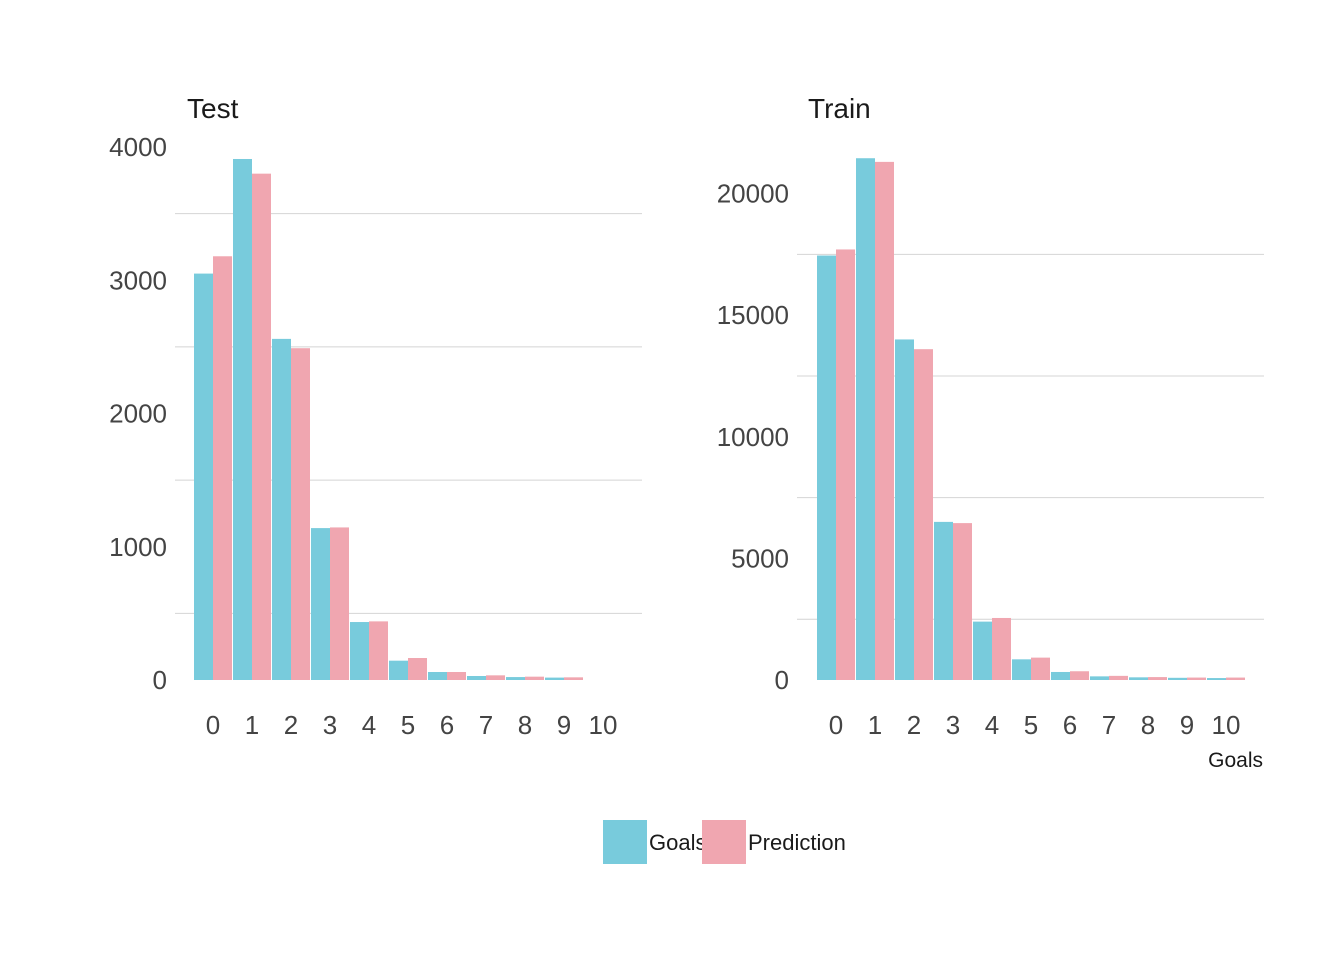 This screenshot has width=1344, height=960. I want to click on y-tick-label: 15000, so click(753, 315).